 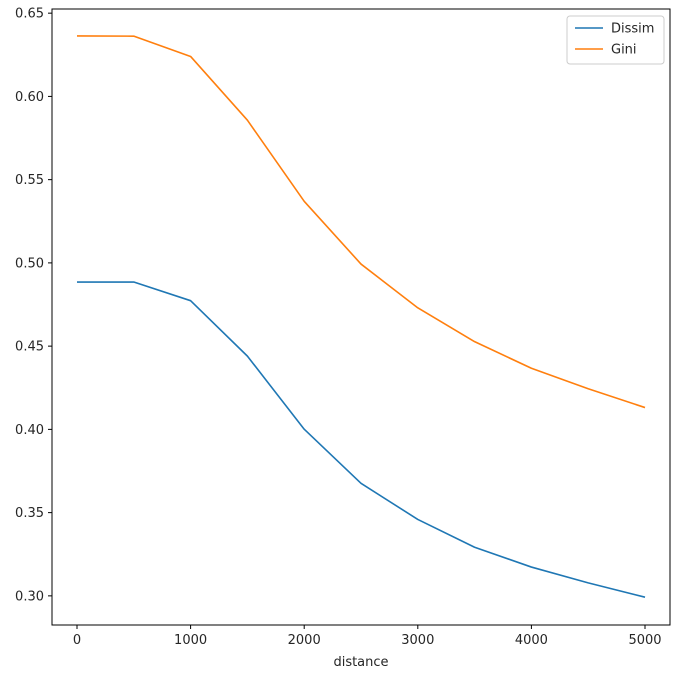 What do you see at coordinates (29, 97) in the screenshot?
I see `y-tick-label: 0.60` at bounding box center [29, 97].